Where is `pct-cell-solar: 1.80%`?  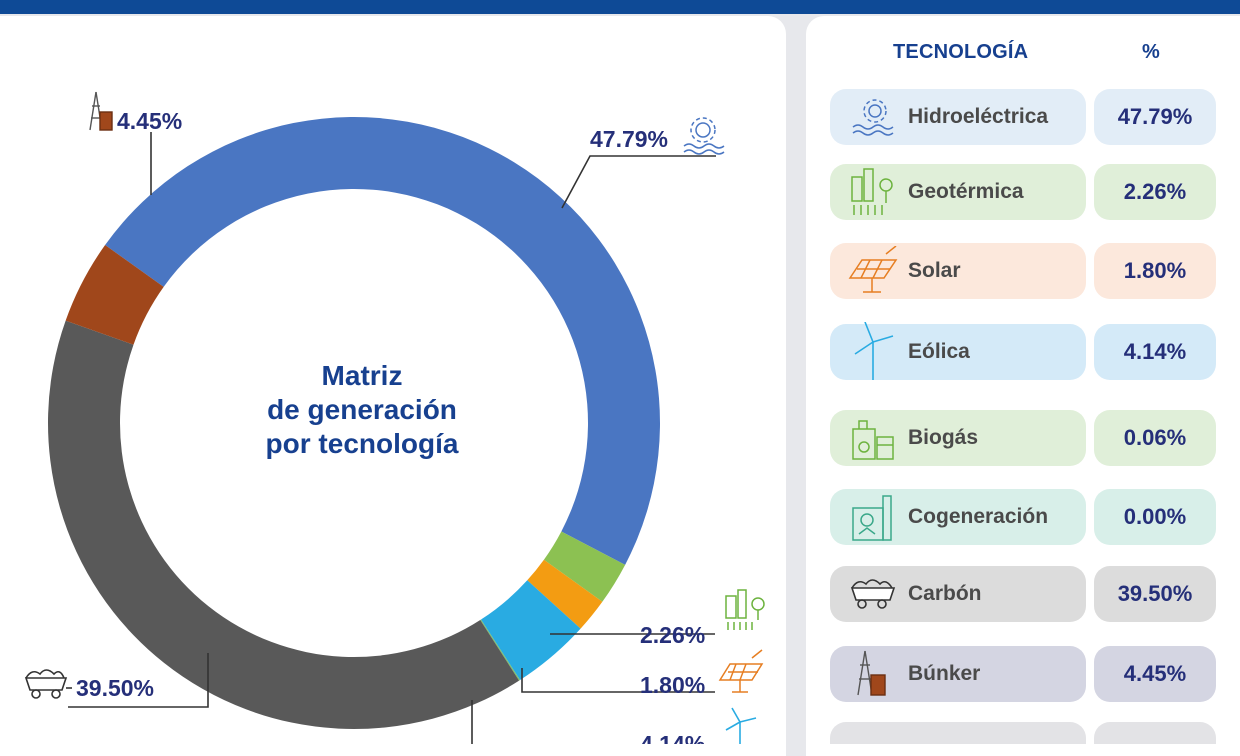 pct-cell-solar: 1.80% is located at coordinates (1155, 271).